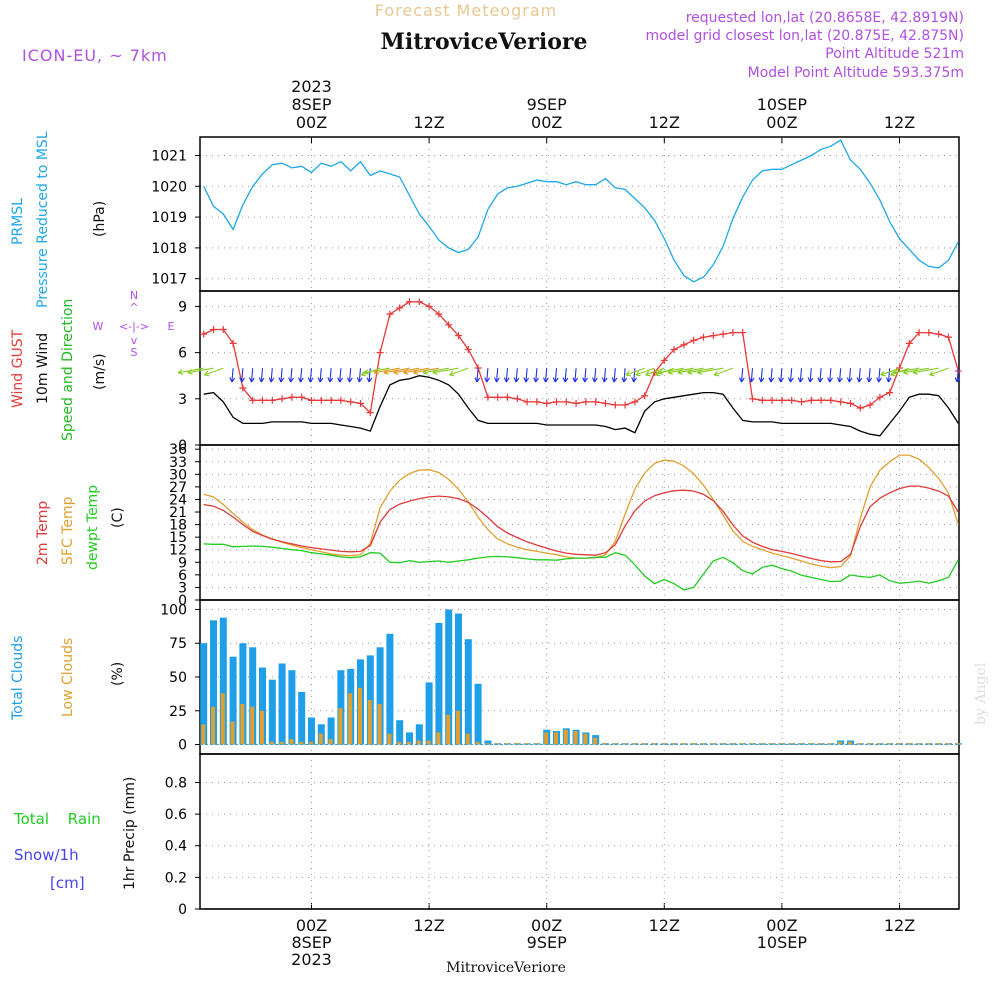 The width and height of the screenshot is (1000, 1000). I want to click on clouds-unit-label: (%), so click(118, 674).